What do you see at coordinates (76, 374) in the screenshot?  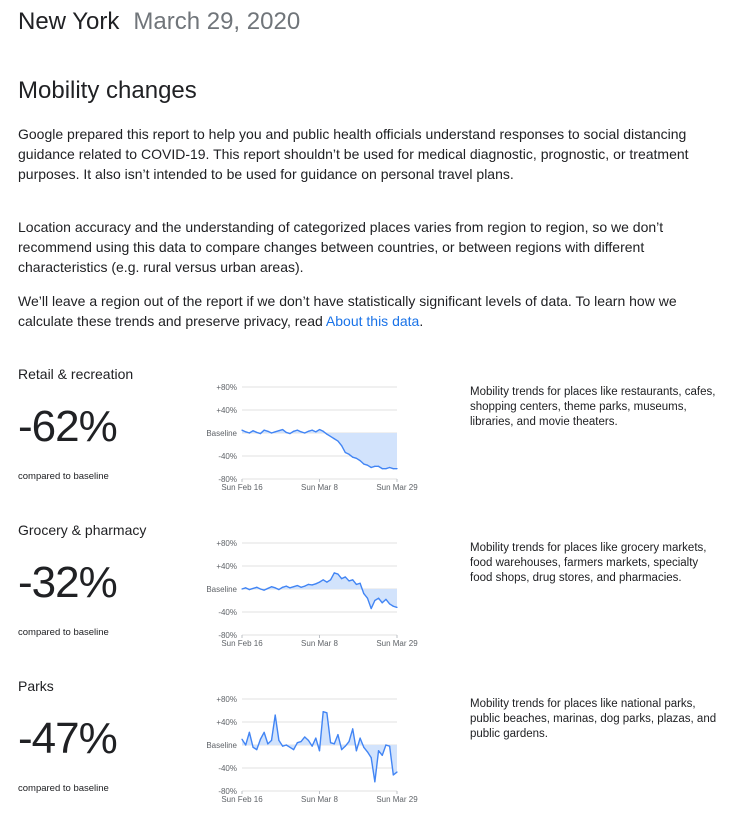 I see `category-title: Retail & recreation` at bounding box center [76, 374].